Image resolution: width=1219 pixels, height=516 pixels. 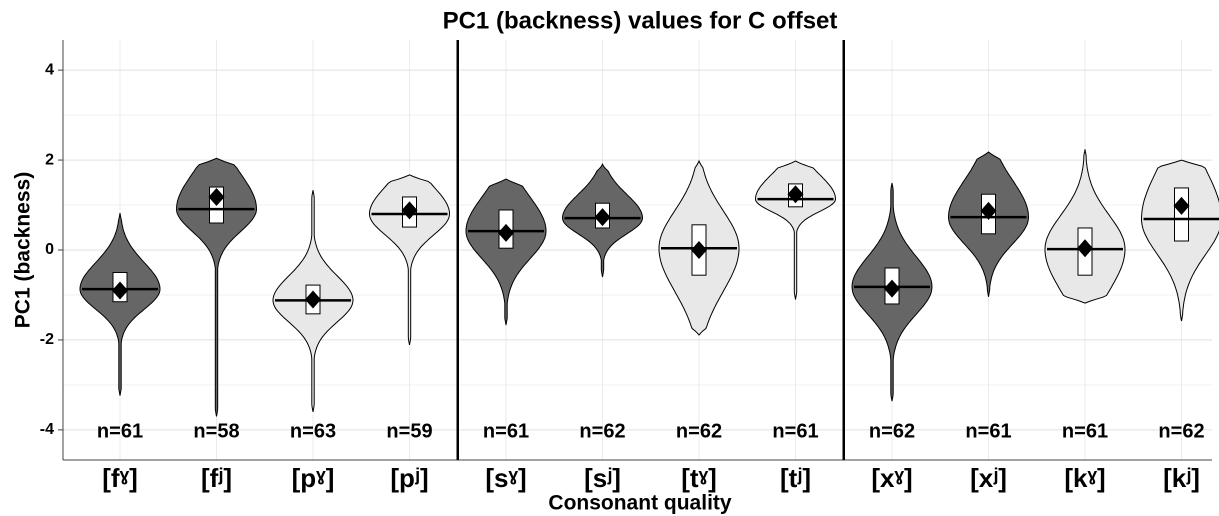 I want to click on n-label: n=63, so click(x=313, y=431).